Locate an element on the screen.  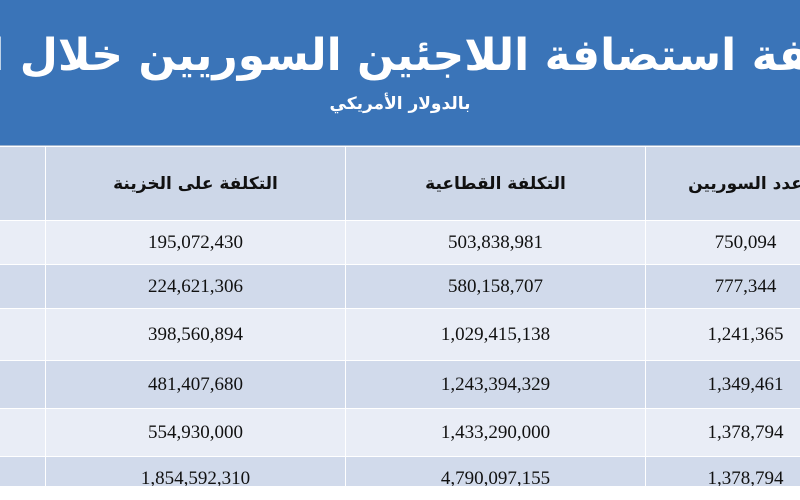
table-row: 224,621,306 580,158,707 777,344 is located at coordinates (400, 286).